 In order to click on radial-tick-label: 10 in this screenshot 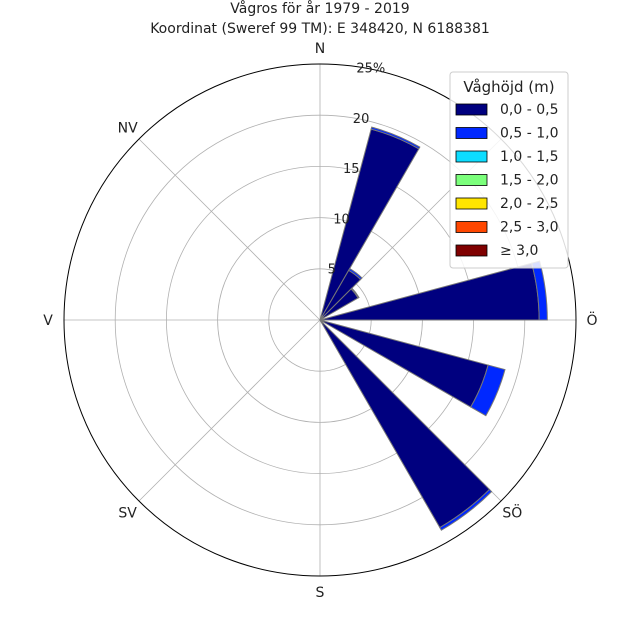, I will do `click(341, 219)`.